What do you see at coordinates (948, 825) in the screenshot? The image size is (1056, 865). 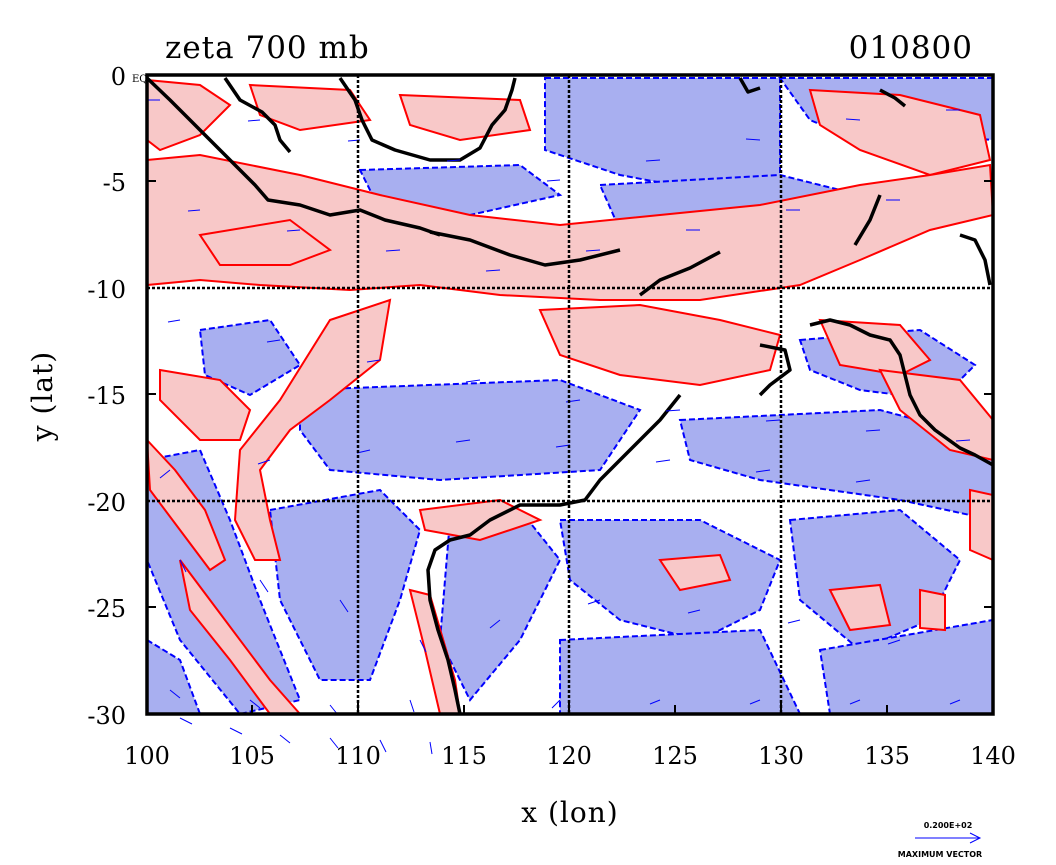 I see `reference-vector-value: 0.200E+02` at bounding box center [948, 825].